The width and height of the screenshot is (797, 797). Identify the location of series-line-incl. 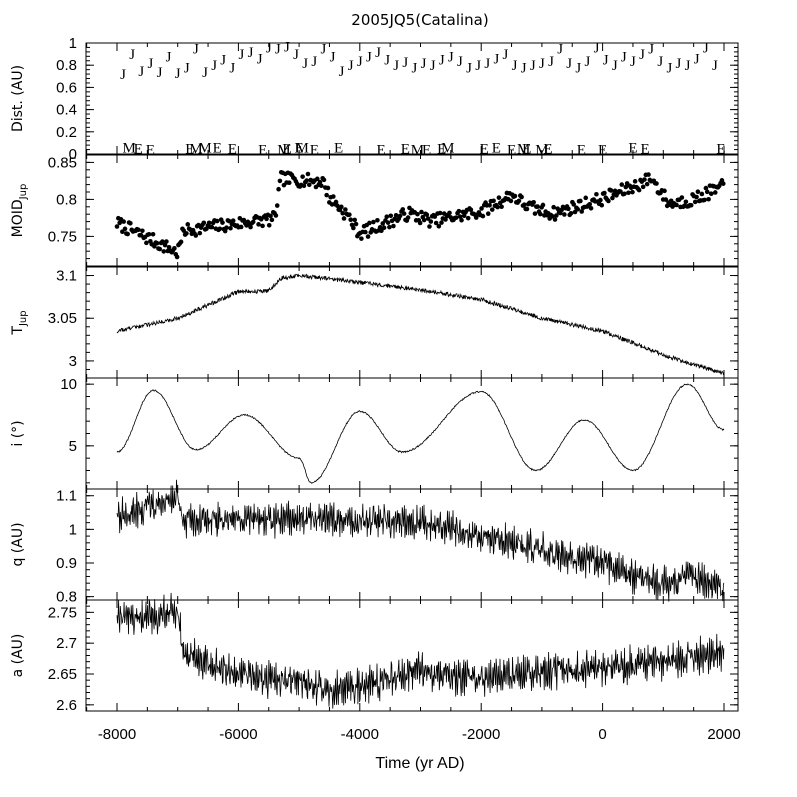
(420, 433).